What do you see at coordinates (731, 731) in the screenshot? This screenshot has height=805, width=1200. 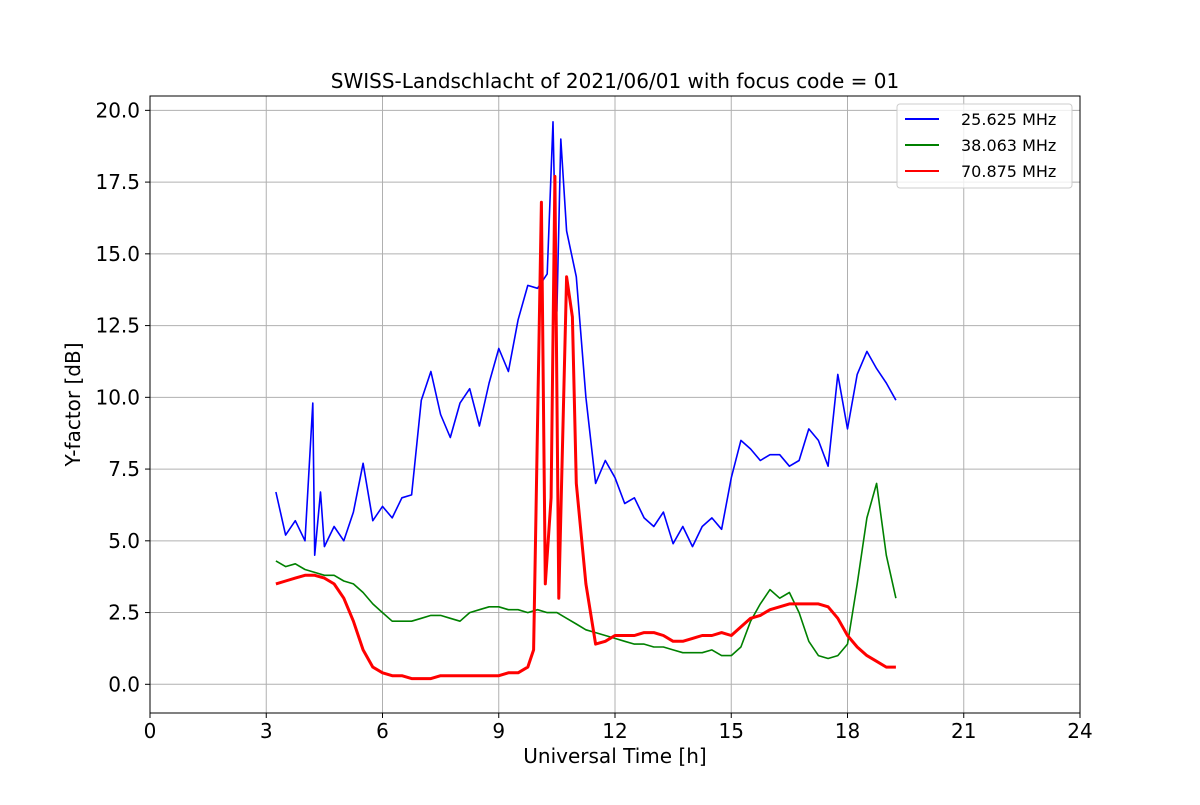 I see `x-tick-label: 15` at bounding box center [731, 731].